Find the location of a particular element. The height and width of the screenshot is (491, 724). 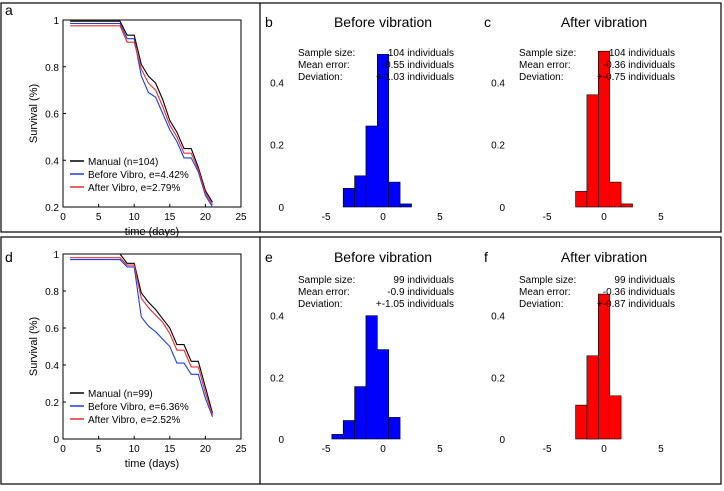

stat-value: -0.9 individuals is located at coordinates (420, 292).